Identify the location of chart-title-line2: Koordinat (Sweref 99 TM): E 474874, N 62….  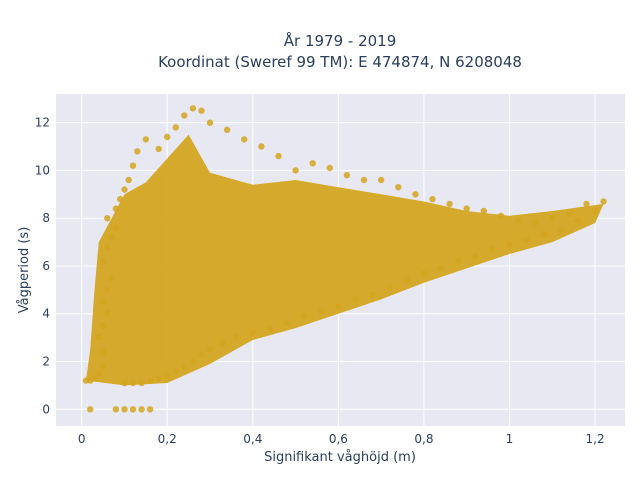
(340, 62).